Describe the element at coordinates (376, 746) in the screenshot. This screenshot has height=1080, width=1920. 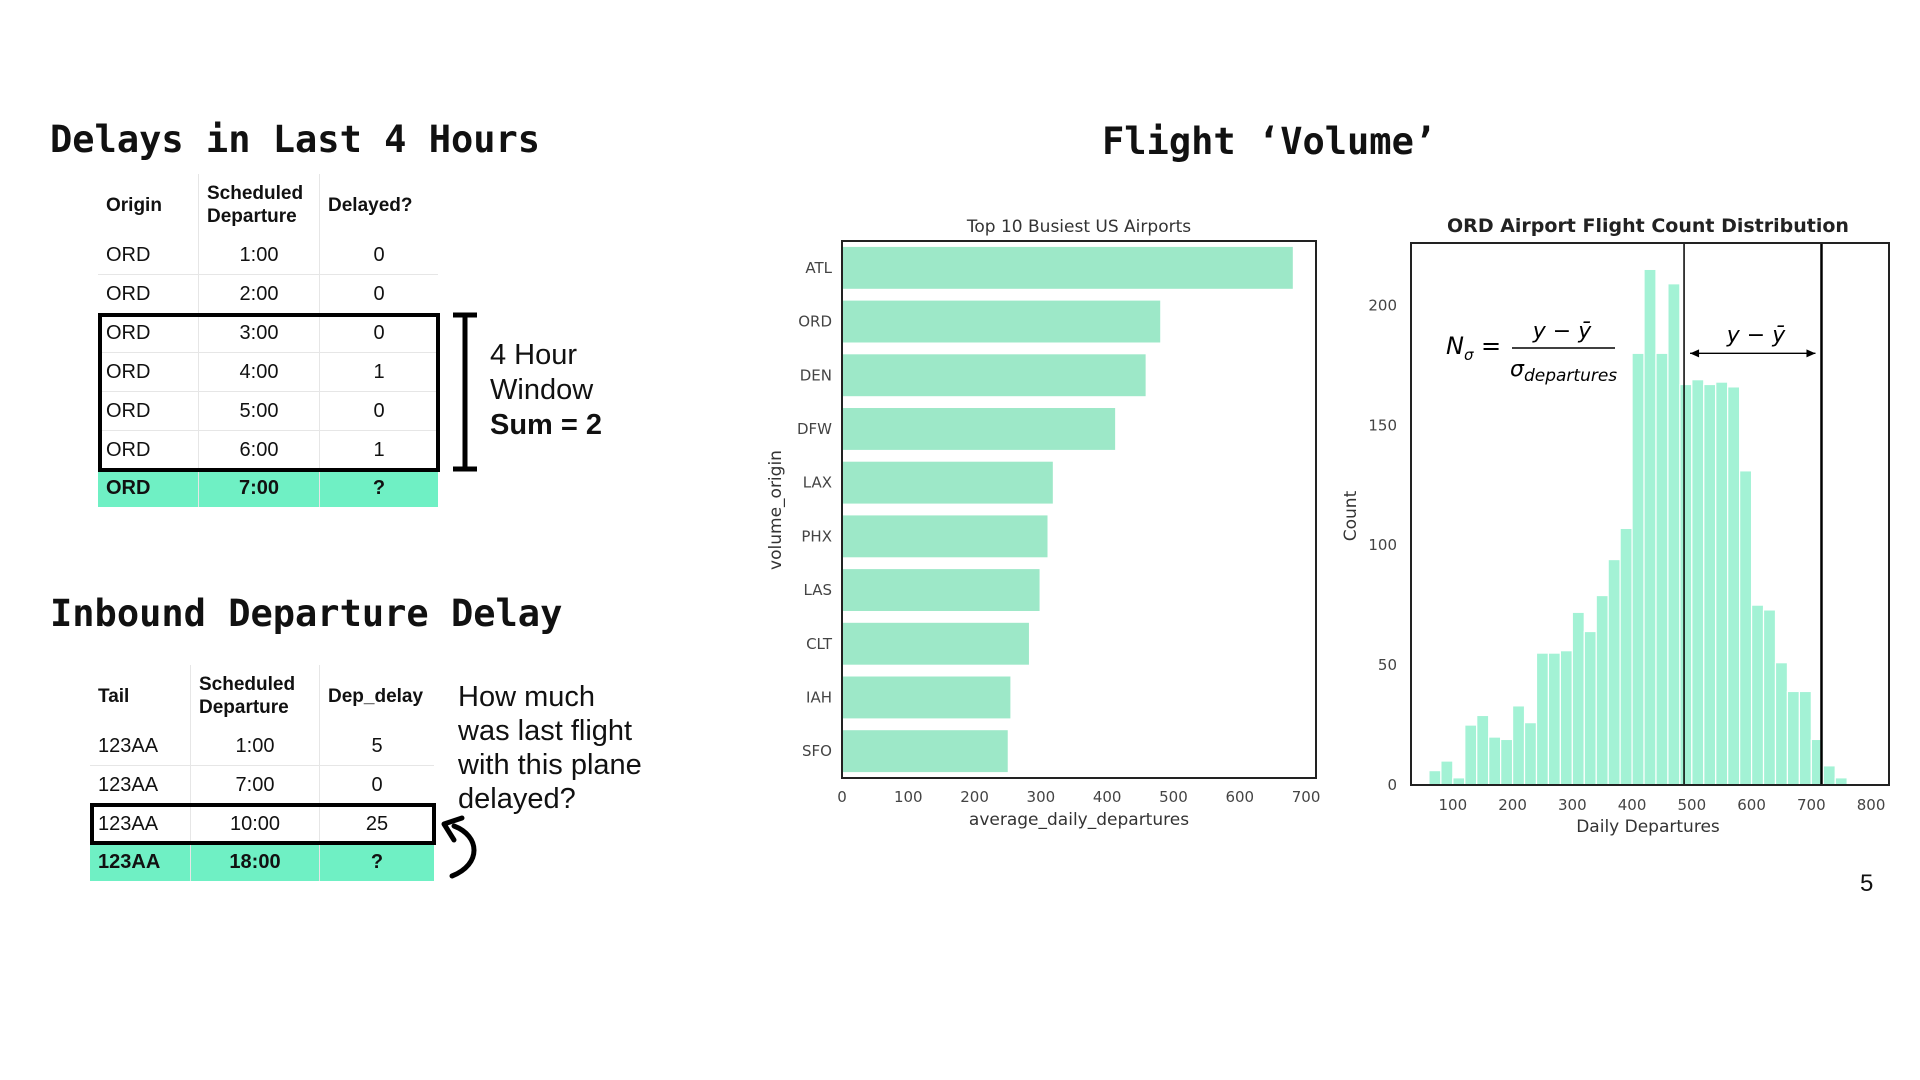
I see `dep-delay-cell: 5` at that location.